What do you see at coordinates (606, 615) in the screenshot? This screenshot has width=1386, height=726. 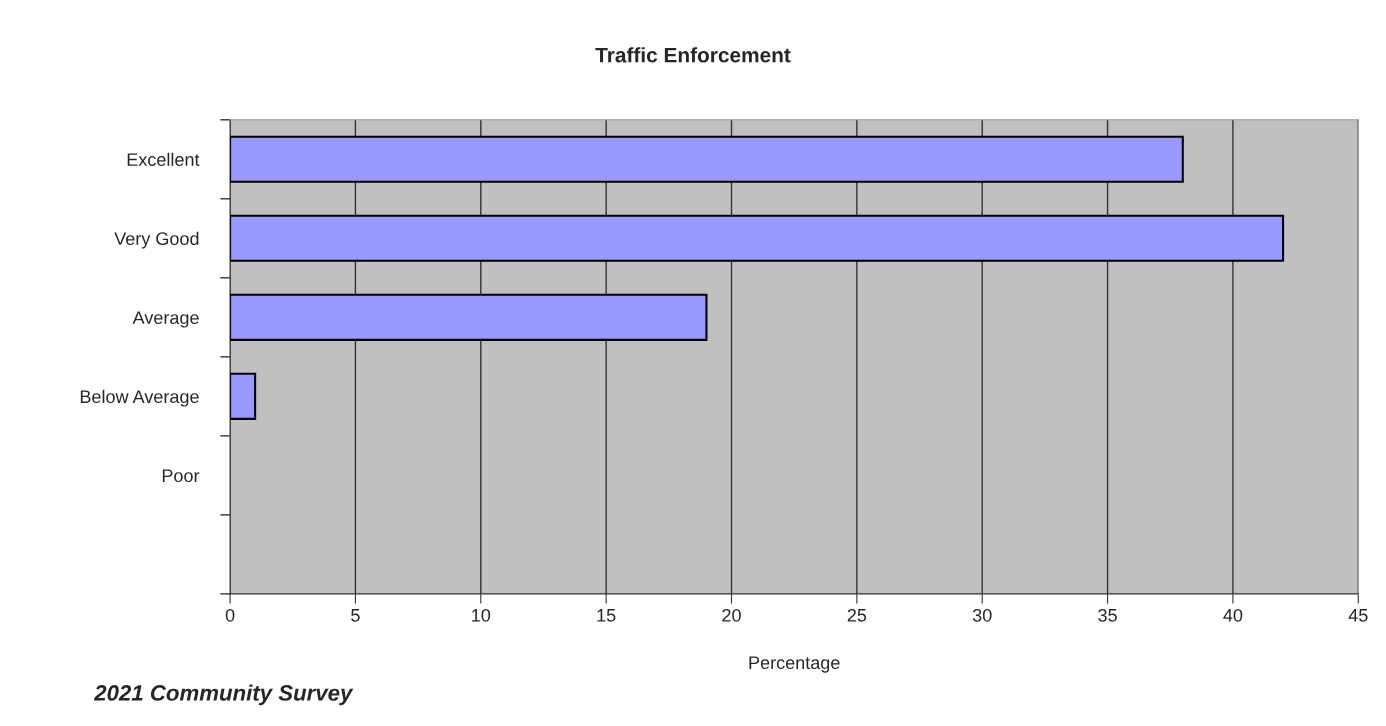 I see `x-tick-label: 15` at bounding box center [606, 615].